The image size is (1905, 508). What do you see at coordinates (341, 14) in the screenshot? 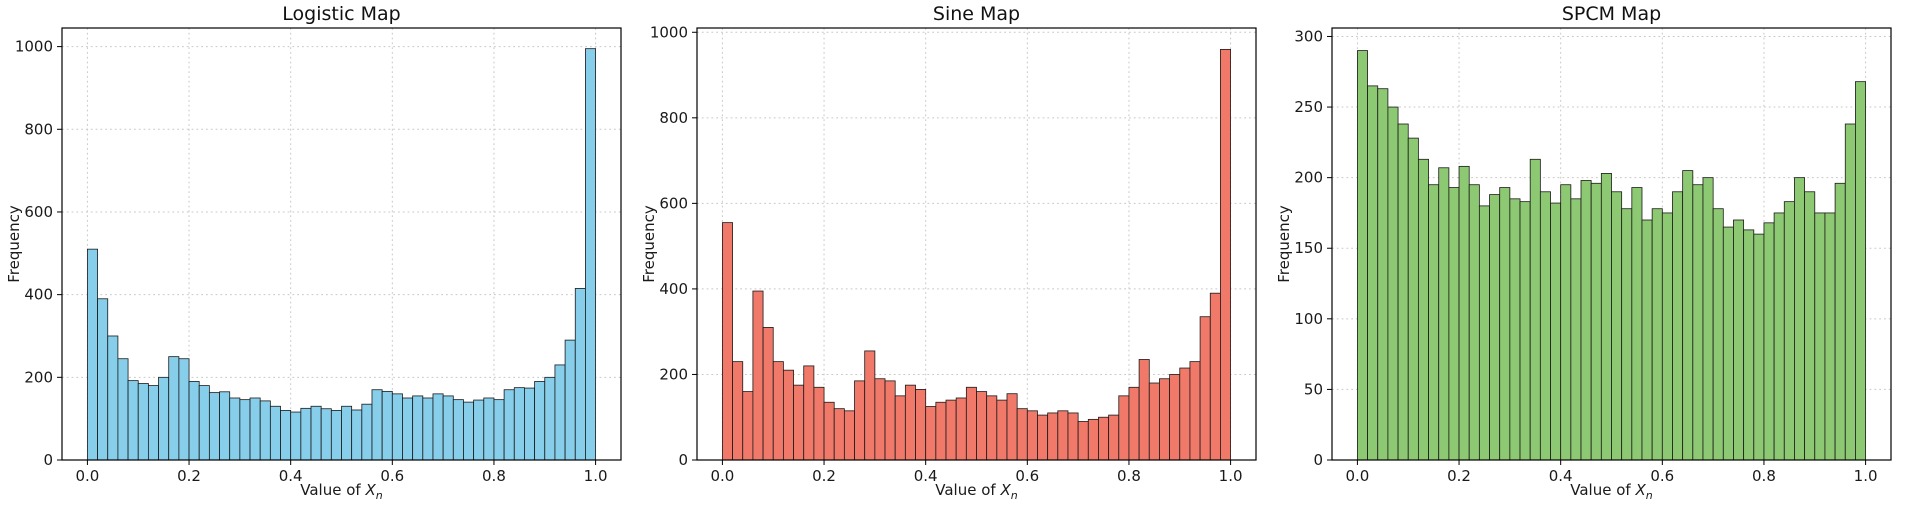
I see `chart-title: Logistic Map` at bounding box center [341, 14].